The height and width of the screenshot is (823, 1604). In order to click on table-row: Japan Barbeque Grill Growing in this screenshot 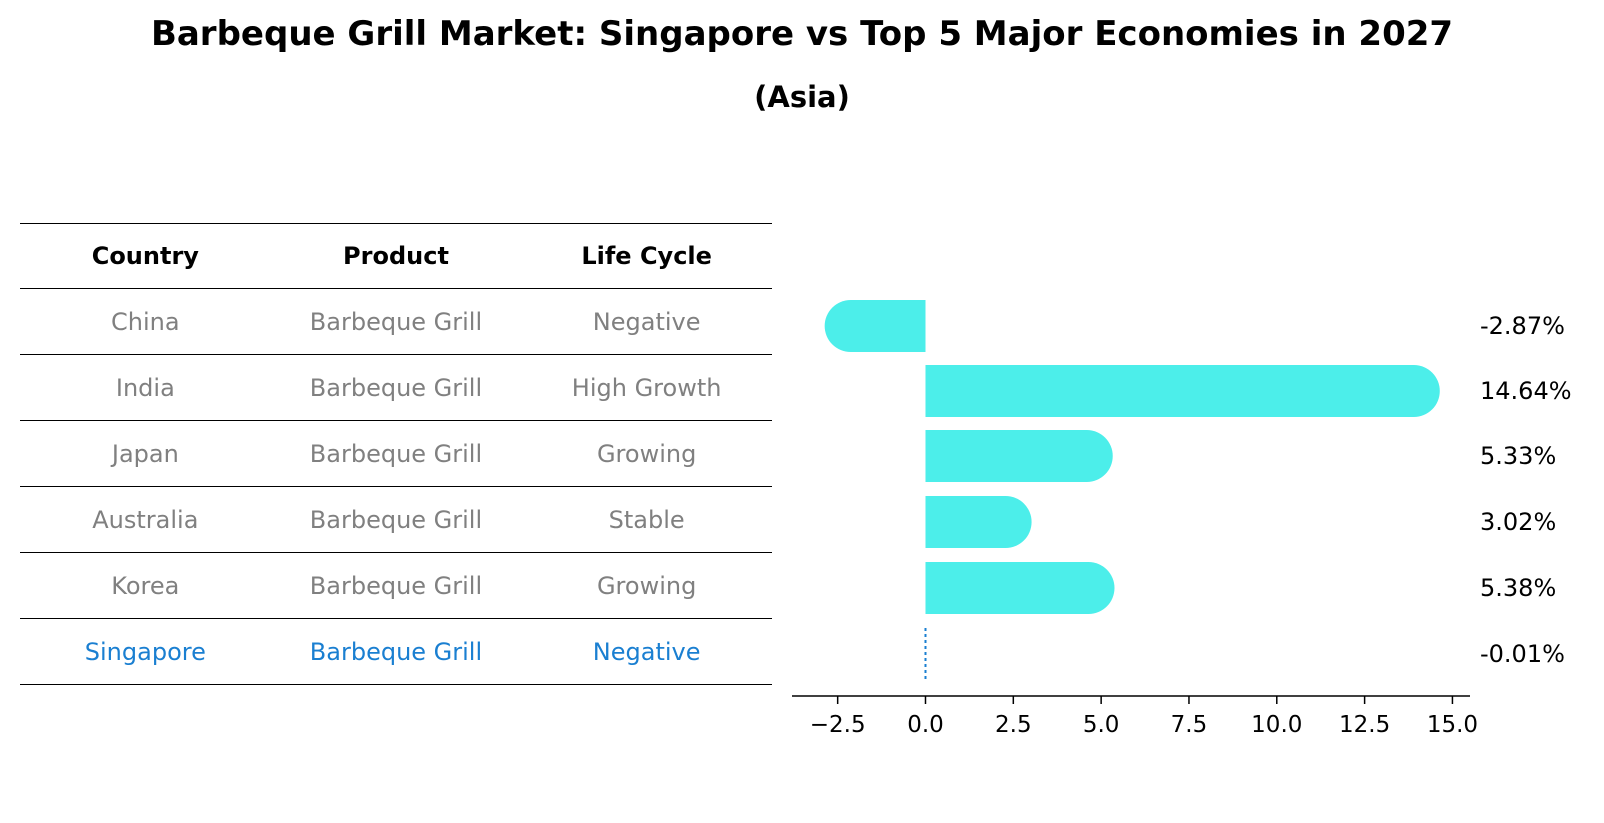, I will do `click(396, 454)`.